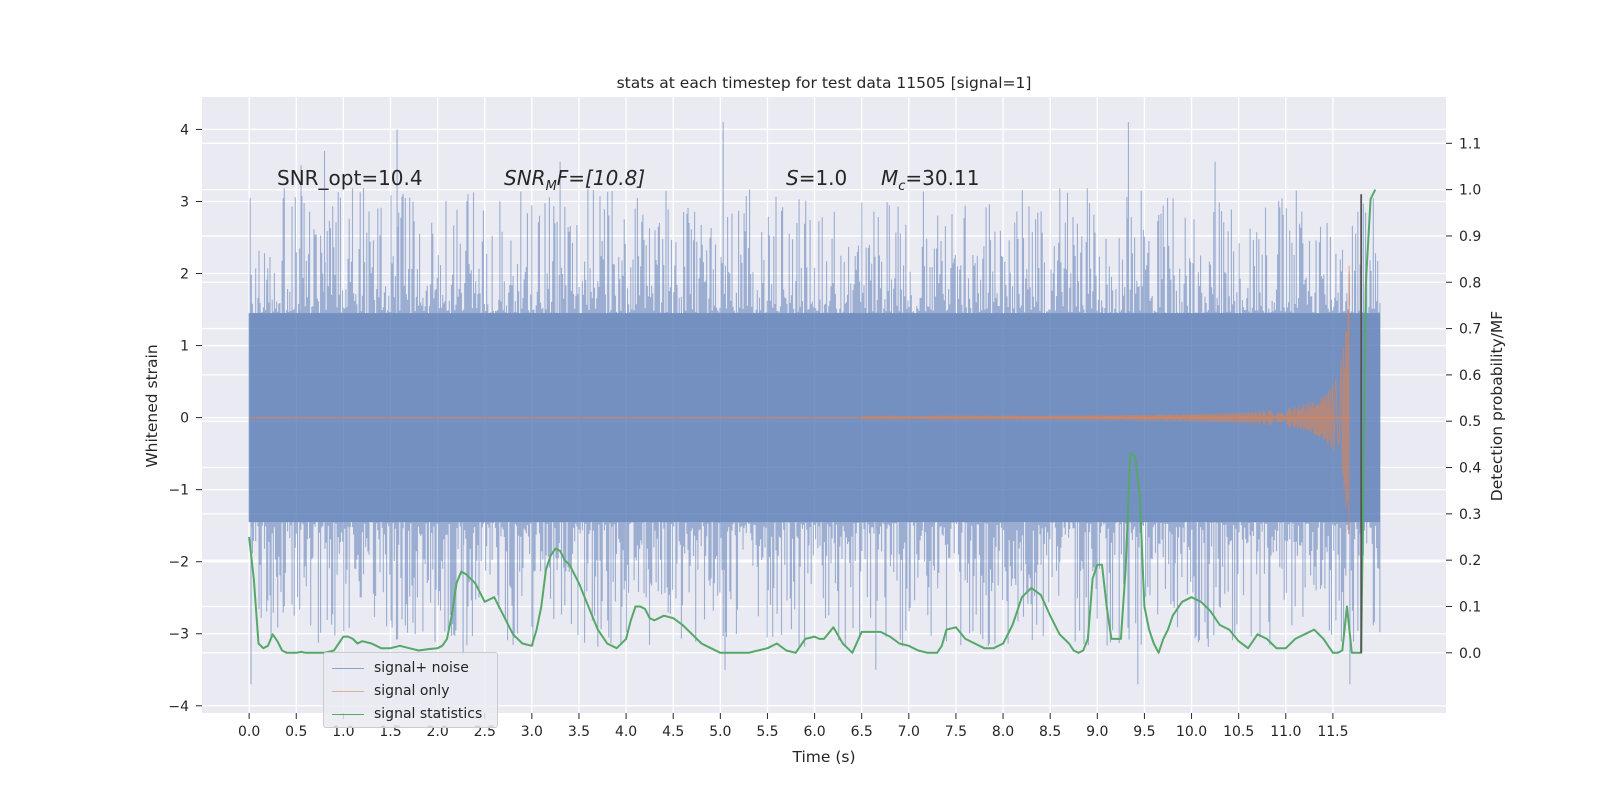 Image resolution: width=1600 pixels, height=800 pixels. I want to click on y2-tick-label: 0.4, so click(1470, 469).